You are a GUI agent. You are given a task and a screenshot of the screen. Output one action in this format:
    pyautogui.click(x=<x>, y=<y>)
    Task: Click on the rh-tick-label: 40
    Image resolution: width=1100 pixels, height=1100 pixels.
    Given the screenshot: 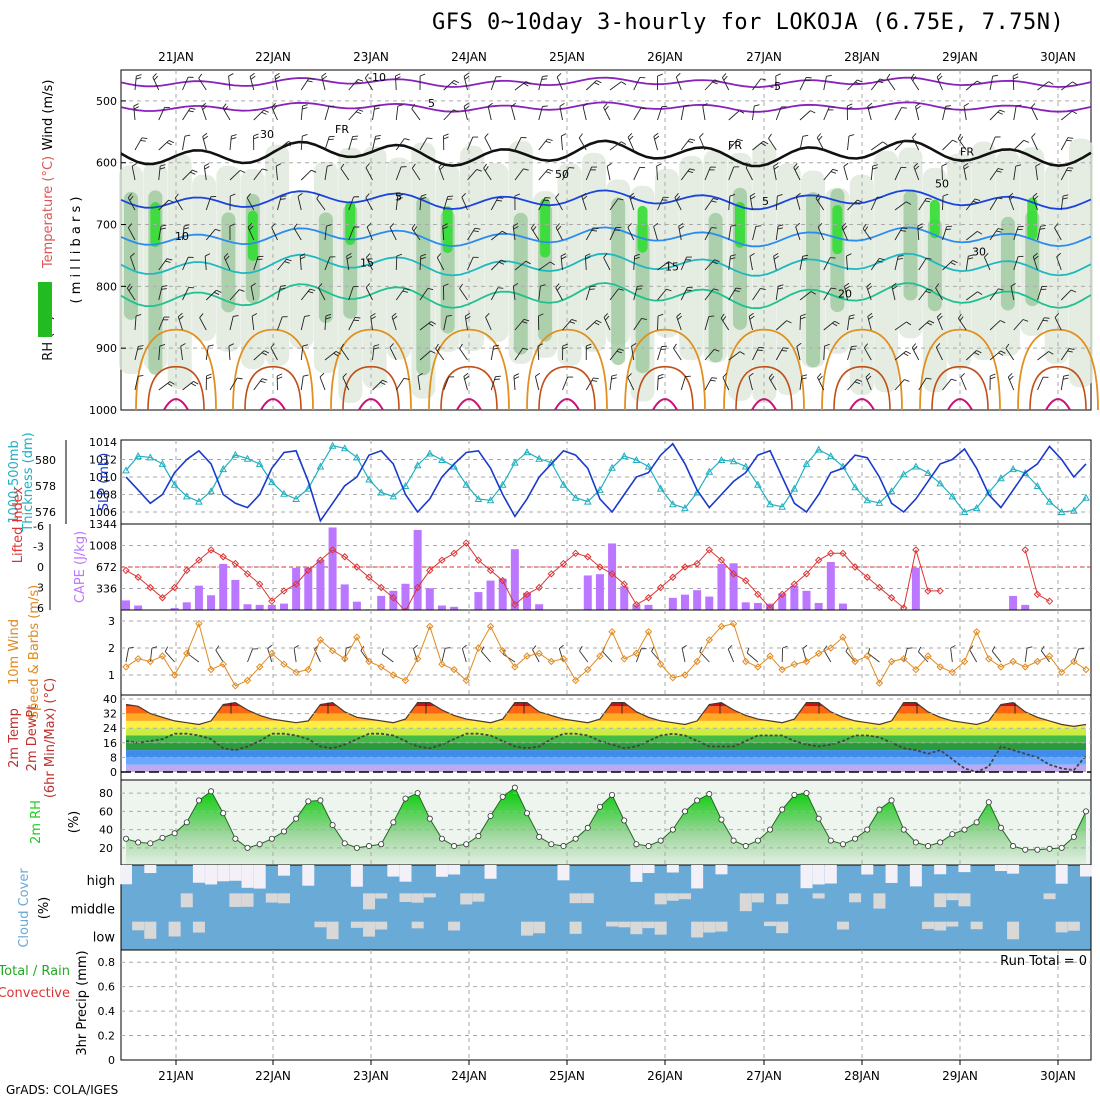 What is the action you would take?
    pyautogui.click(x=106, y=830)
    